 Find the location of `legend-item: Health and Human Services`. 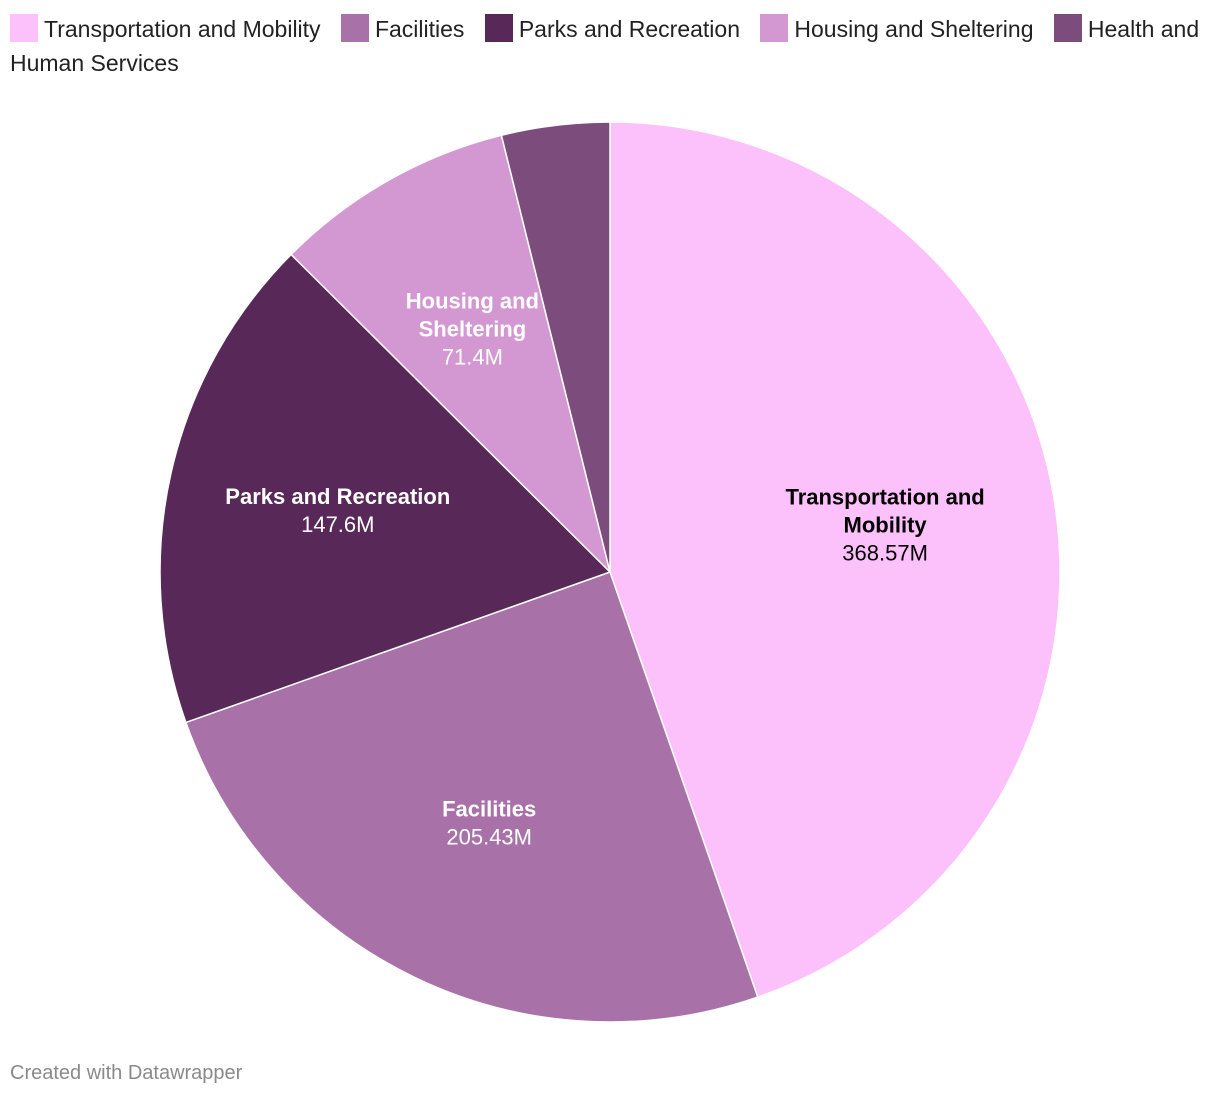

legend-item: Health and Human Services is located at coordinates (605, 45).